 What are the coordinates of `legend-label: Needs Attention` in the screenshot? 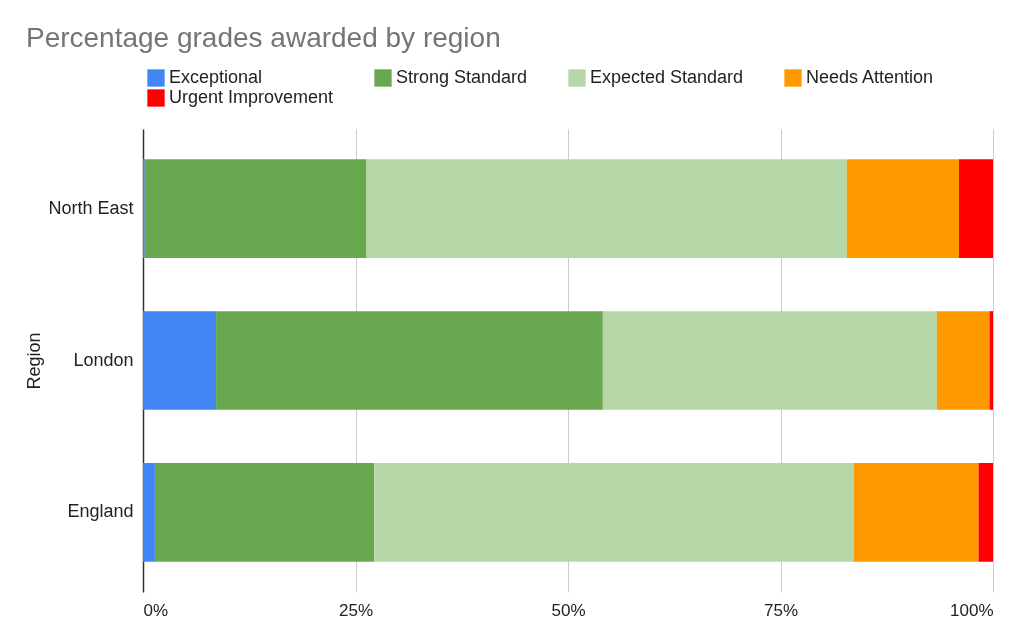 It's located at (870, 77).